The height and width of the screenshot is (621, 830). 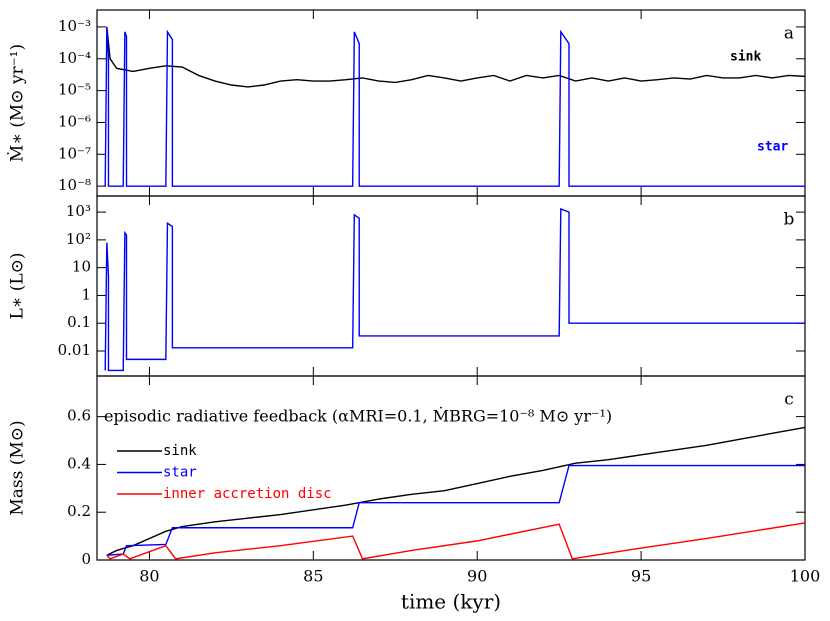 What do you see at coordinates (74, 185) in the screenshot?
I see `y-tick-label: 10⁻⁸` at bounding box center [74, 185].